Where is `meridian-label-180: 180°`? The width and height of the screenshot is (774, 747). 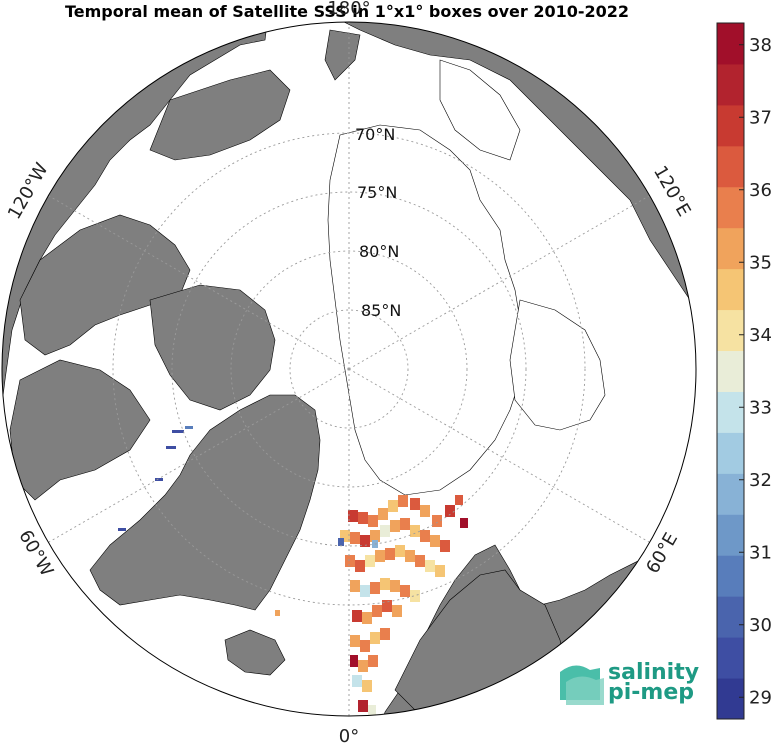 meridian-label-180: 180° is located at coordinates (348, 9).